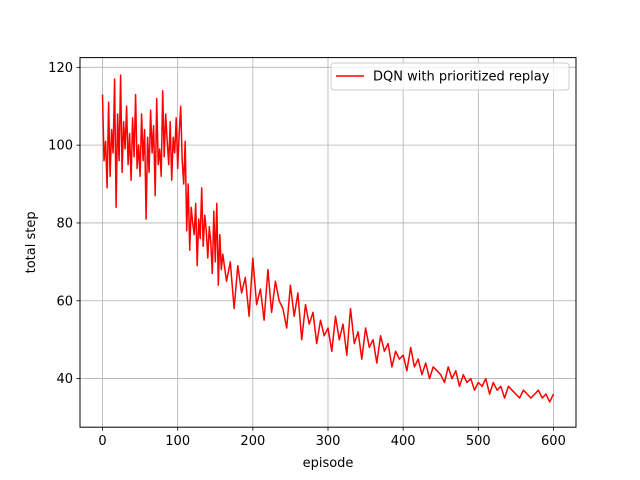 The width and height of the screenshot is (640, 480). Describe the element at coordinates (60, 68) in the screenshot. I see `y-tick-label: 120` at that location.